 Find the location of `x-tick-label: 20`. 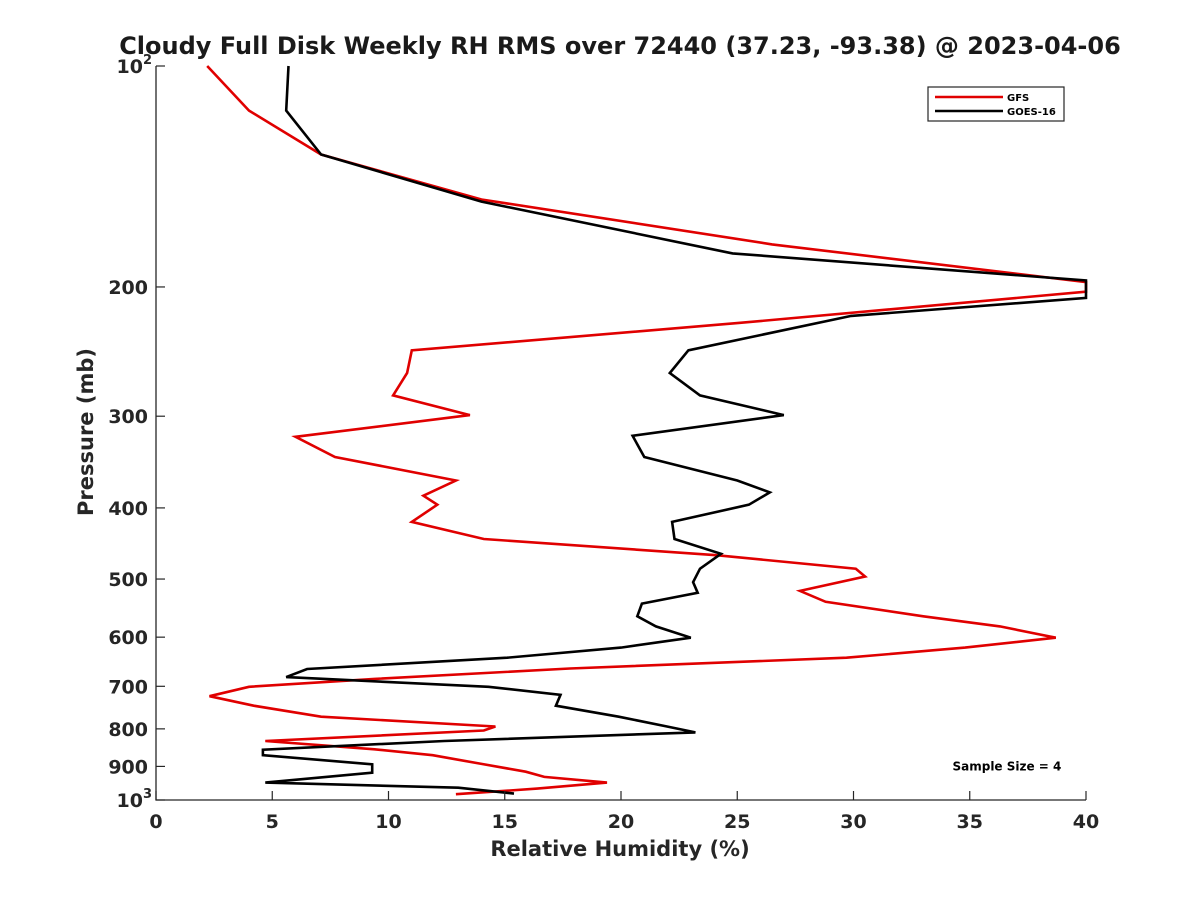

x-tick-label: 20 is located at coordinates (621, 822).